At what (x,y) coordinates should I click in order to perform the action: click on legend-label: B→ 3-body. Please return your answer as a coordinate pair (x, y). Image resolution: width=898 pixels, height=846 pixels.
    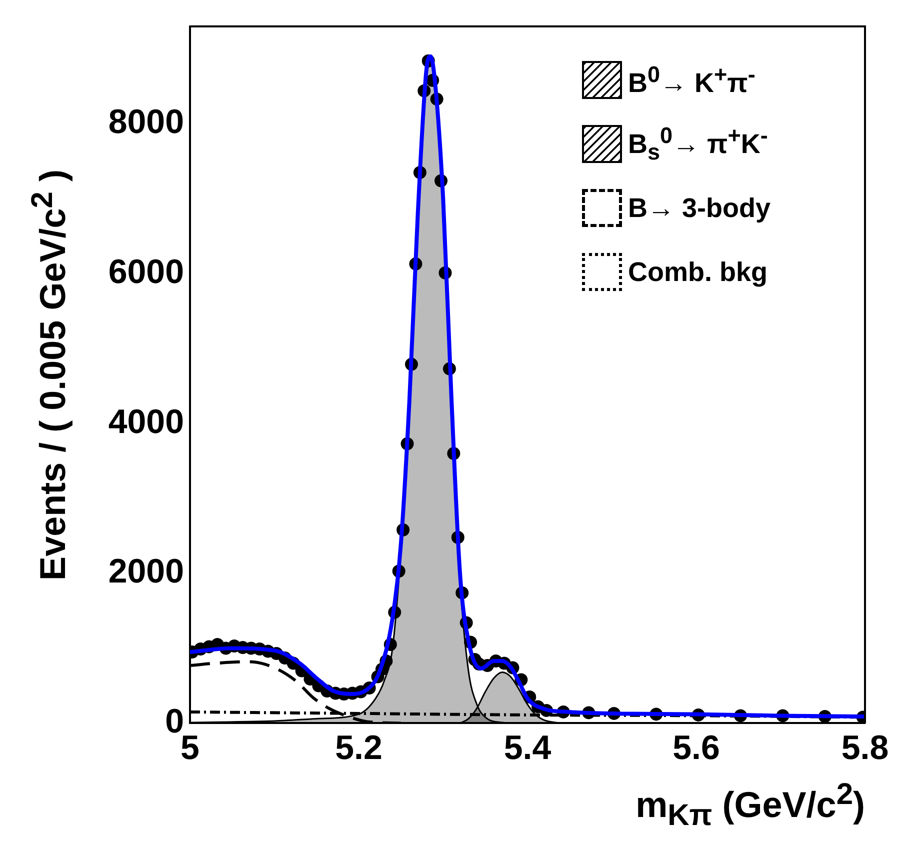
    Looking at the image, I should click on (699, 208).